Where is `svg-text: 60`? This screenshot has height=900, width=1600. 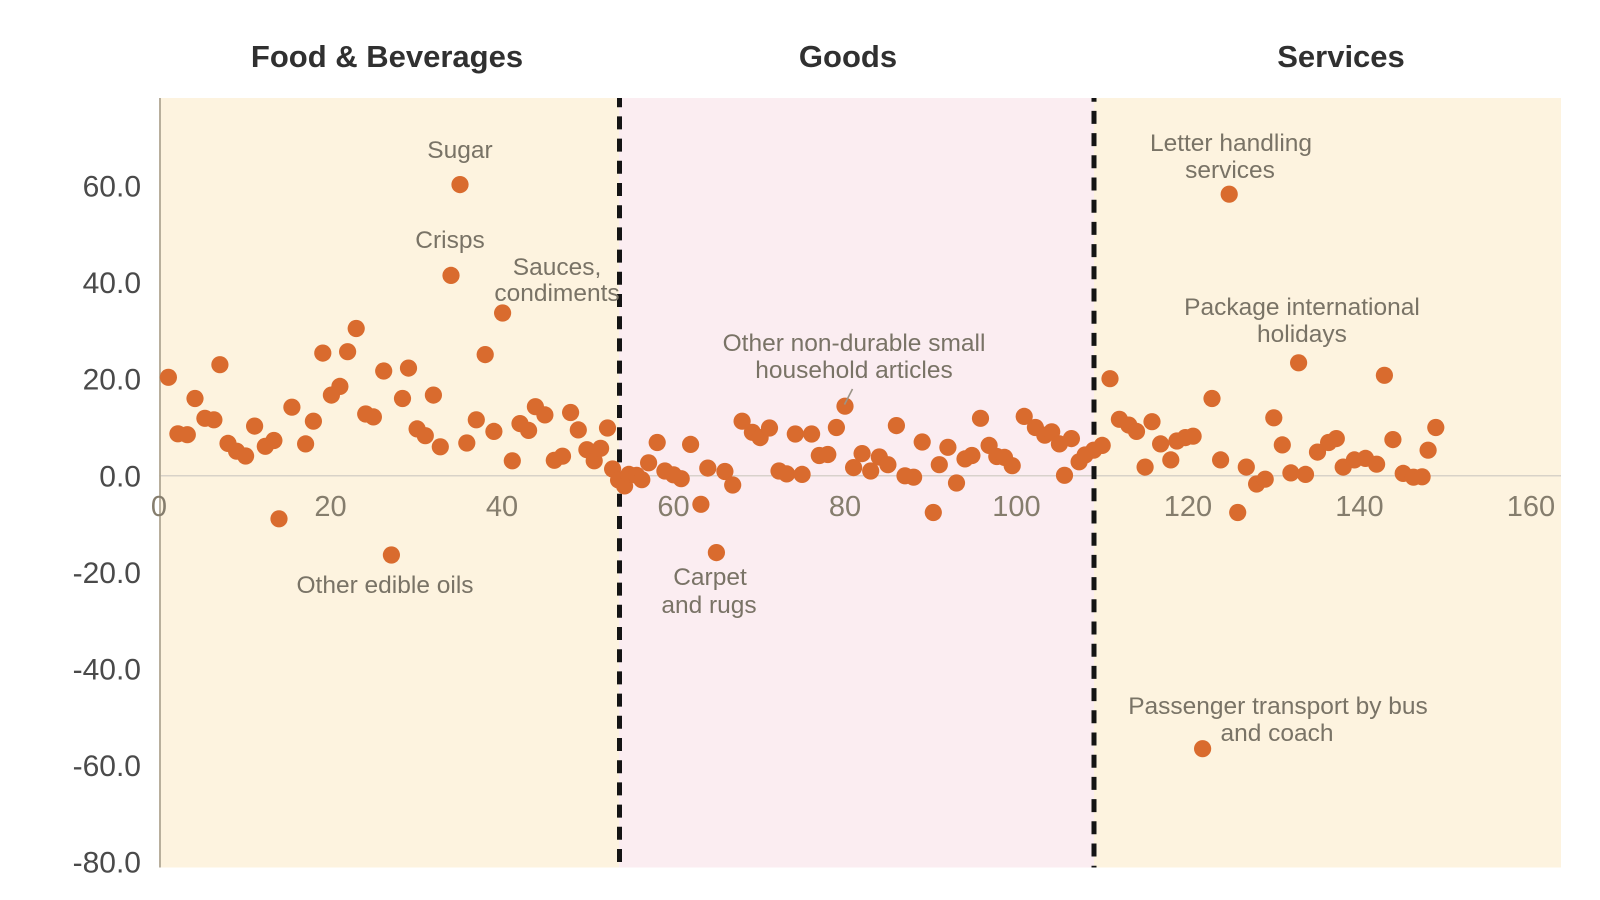 svg-text: 60 is located at coordinates (673, 507).